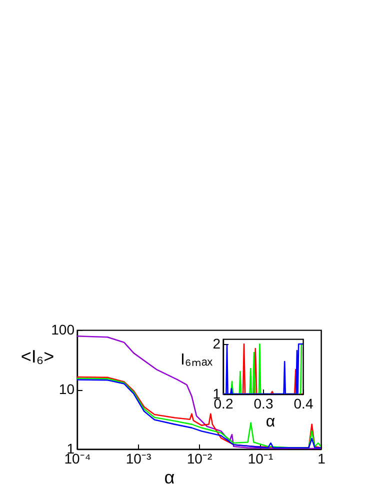 The width and height of the screenshot is (388, 502). Describe the element at coordinates (322, 458) in the screenshot. I see `x-tick-label: 1` at that location.